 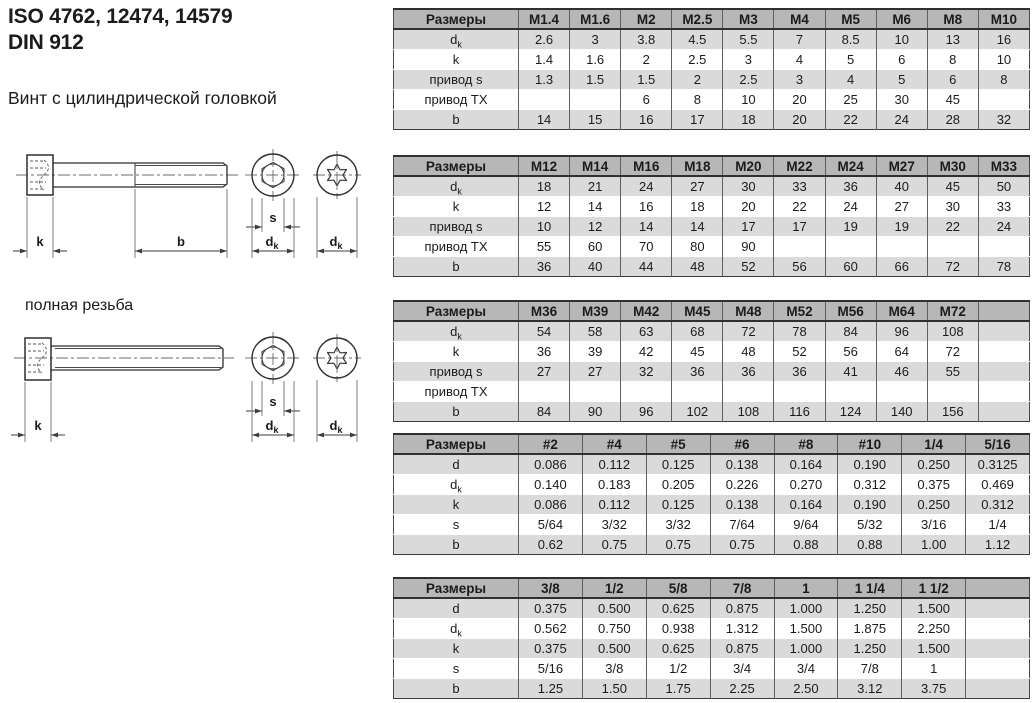 I want to click on table-row: привод TX, so click(x=711, y=390).